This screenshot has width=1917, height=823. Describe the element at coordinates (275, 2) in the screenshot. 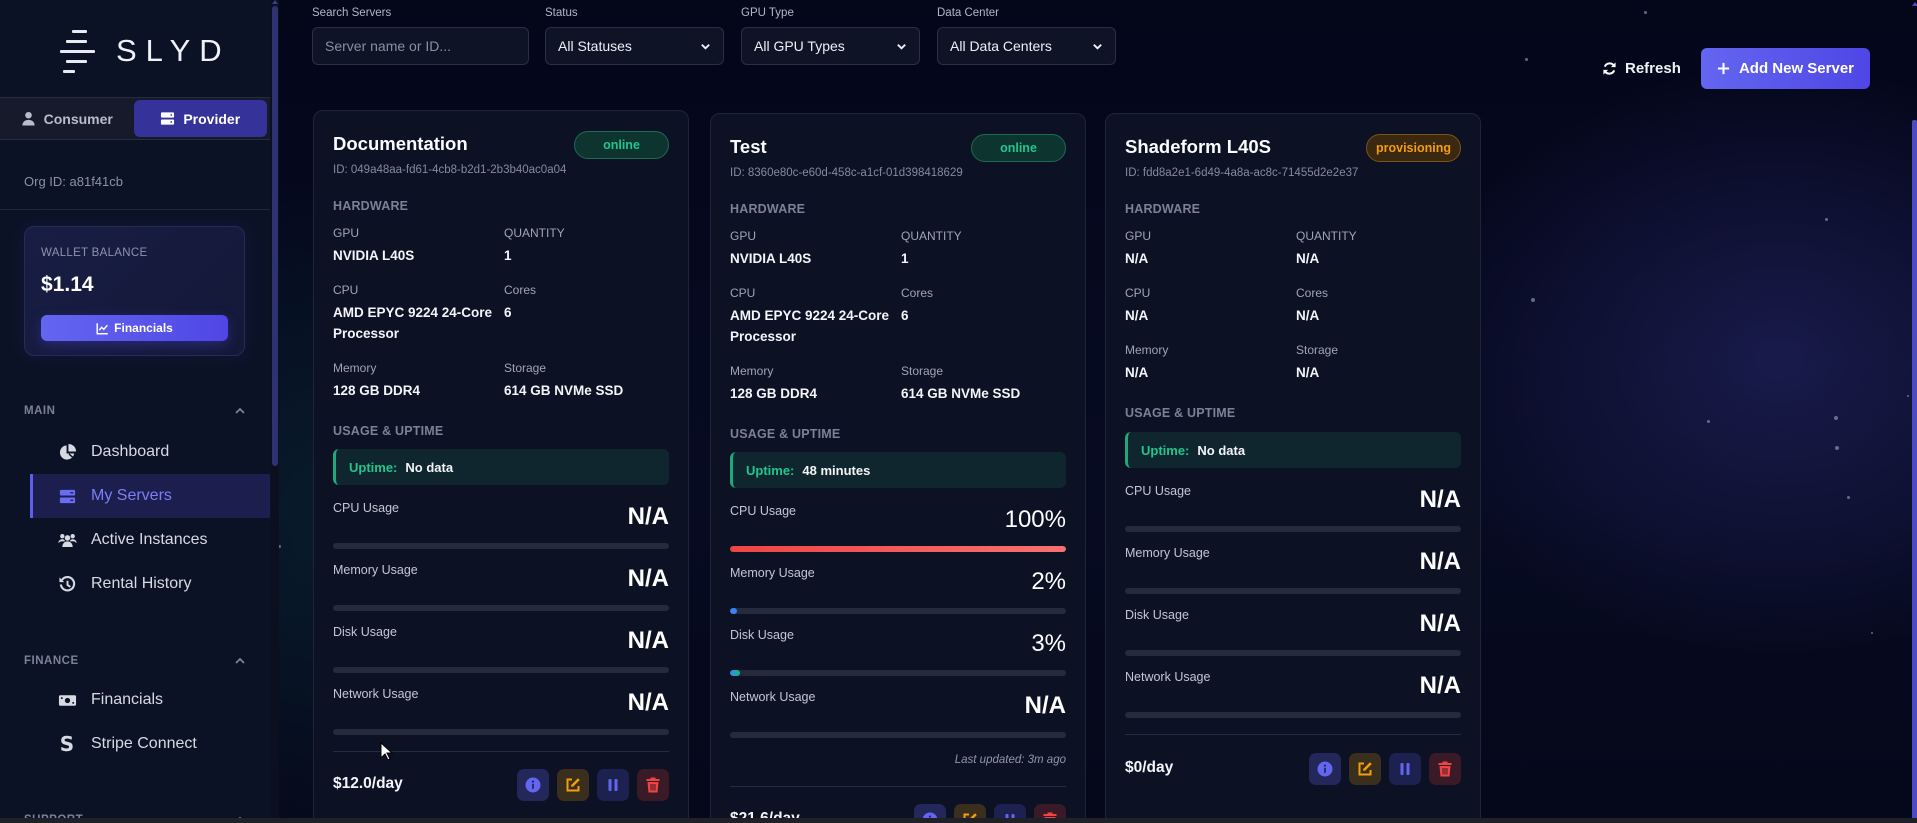

I see `sidebar-scroll-up-arrow` at that location.